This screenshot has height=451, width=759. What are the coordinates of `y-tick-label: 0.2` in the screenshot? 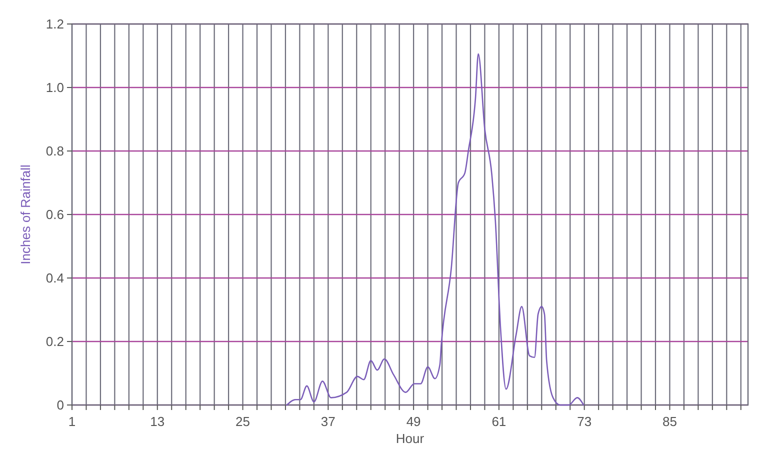 It's located at (55, 341).